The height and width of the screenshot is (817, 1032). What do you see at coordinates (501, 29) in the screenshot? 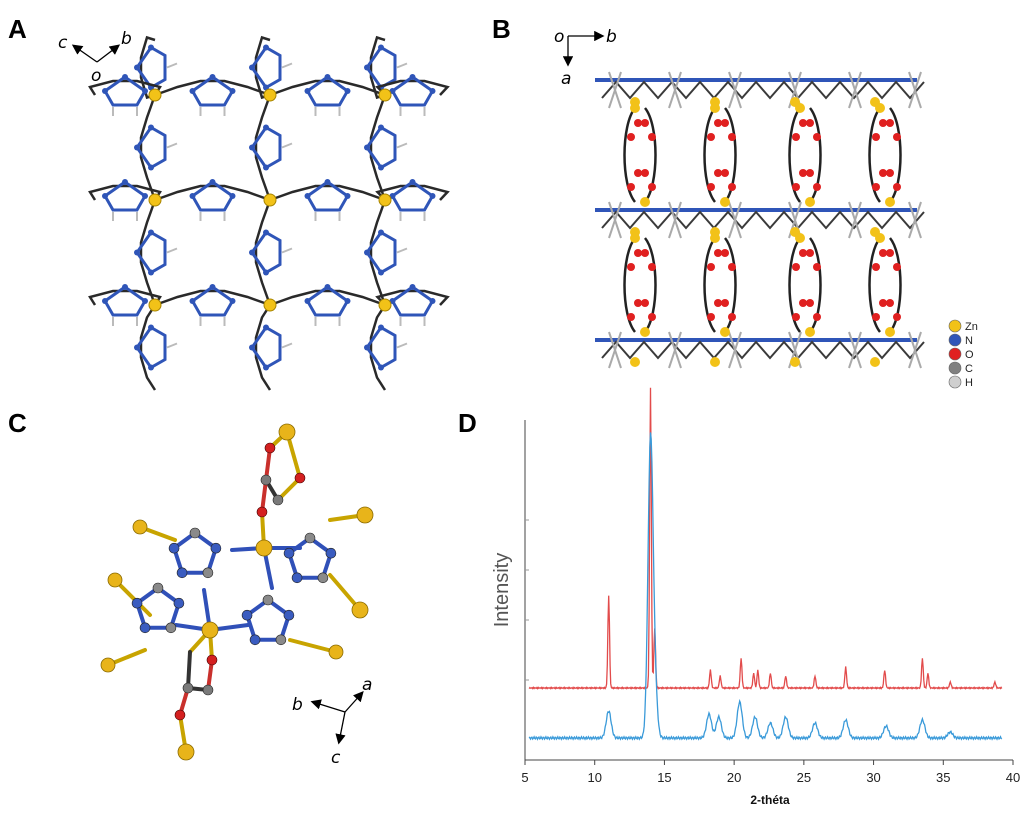
I see `panel-label-b: B` at bounding box center [501, 29].